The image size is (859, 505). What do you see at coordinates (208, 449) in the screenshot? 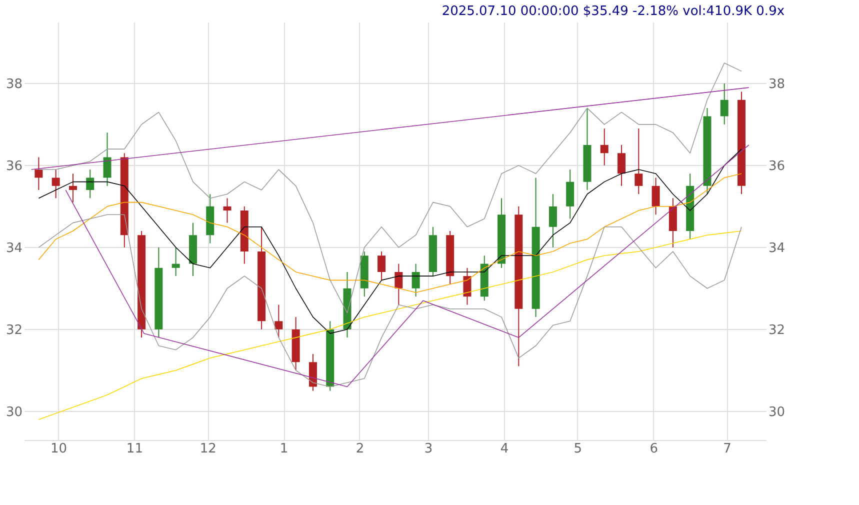
I see `x-tick-label: 12` at bounding box center [208, 449].